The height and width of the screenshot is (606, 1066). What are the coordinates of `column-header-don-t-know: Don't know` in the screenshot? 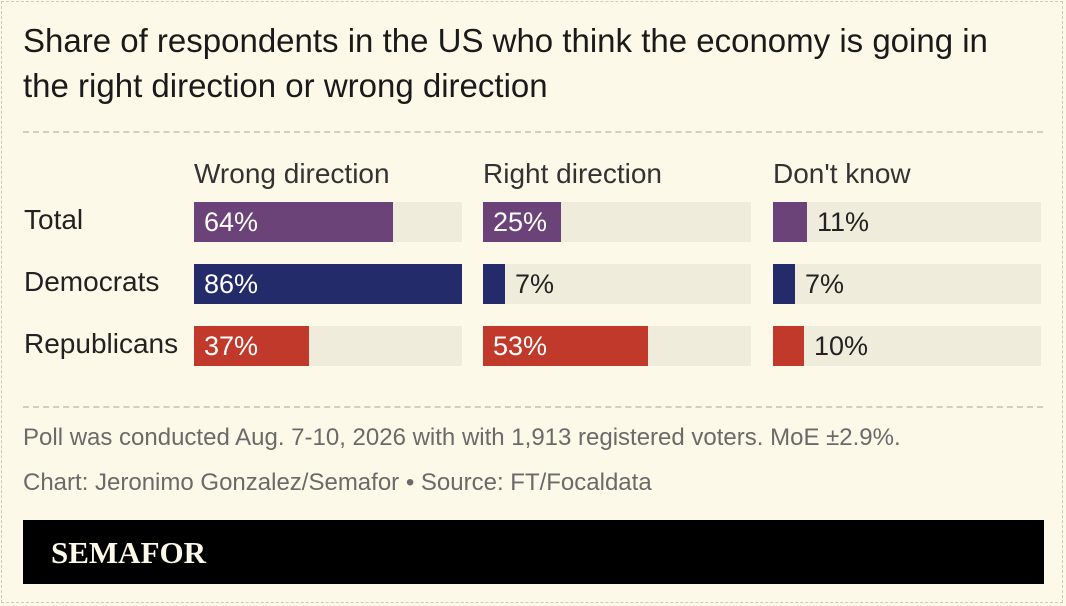 It's located at (842, 173).